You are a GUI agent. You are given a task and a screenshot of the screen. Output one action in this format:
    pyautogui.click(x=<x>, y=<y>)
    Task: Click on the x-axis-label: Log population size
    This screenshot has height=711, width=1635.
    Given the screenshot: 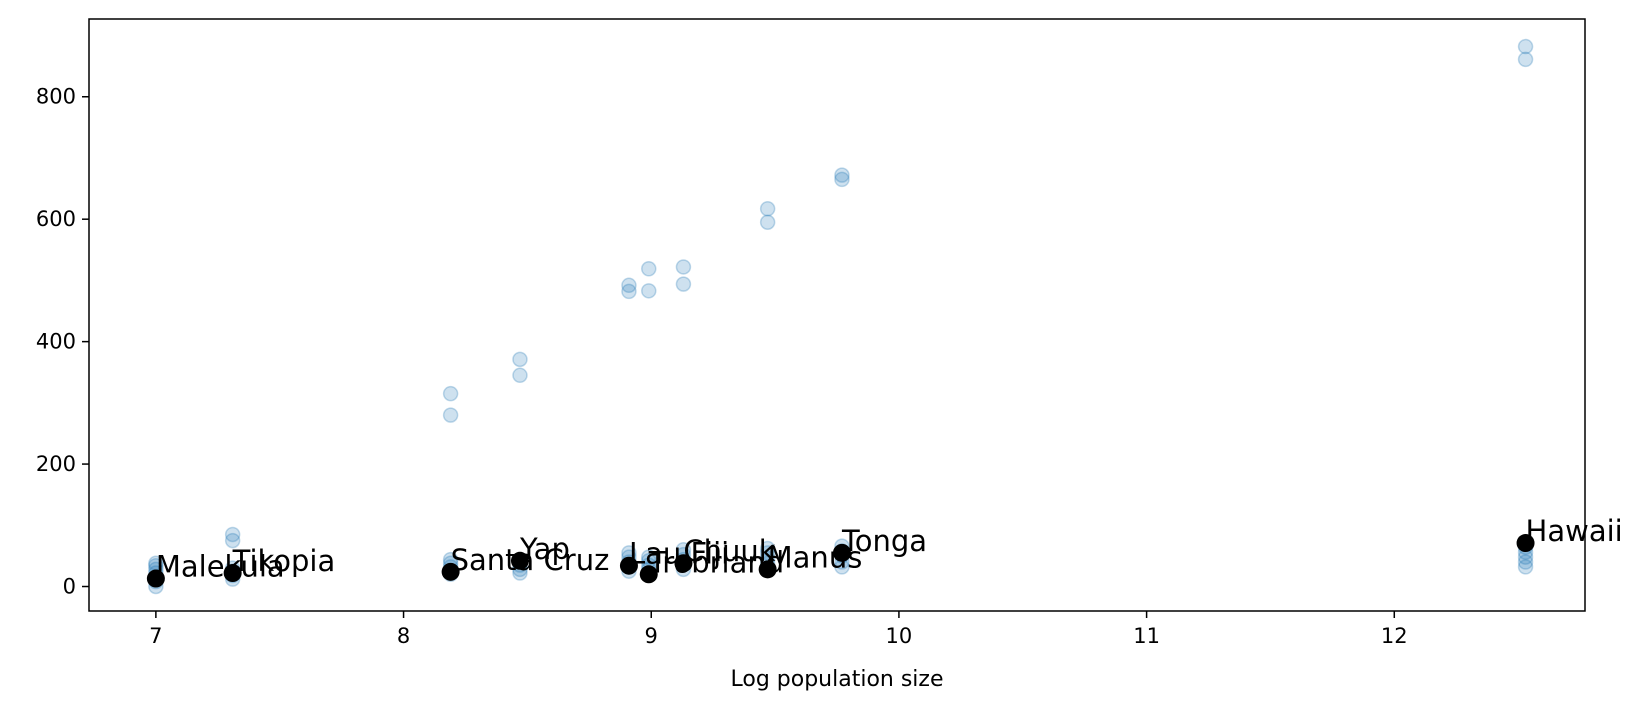 What is the action you would take?
    pyautogui.click(x=836, y=679)
    